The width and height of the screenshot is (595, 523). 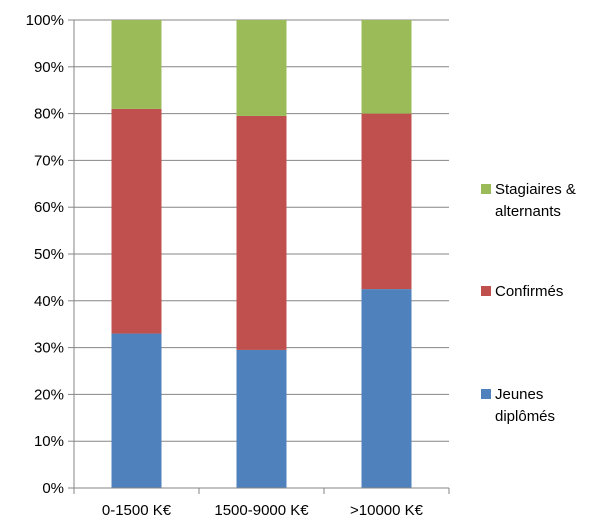 I want to click on legend-swatch-stagiaires-alternants, so click(x=486, y=189).